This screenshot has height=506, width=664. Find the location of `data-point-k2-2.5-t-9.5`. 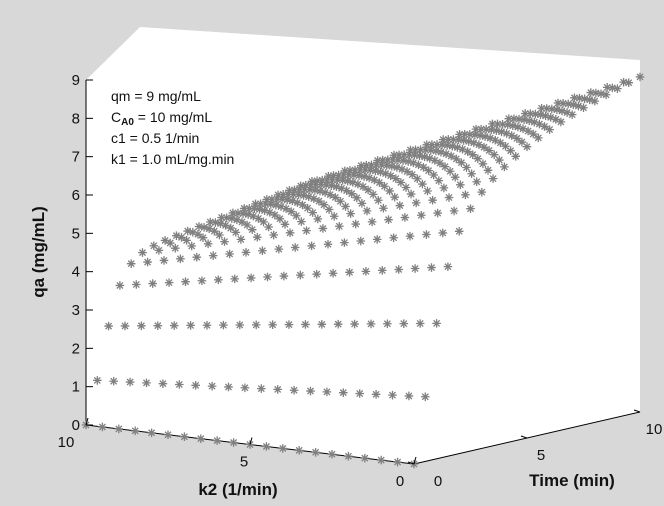

data-point-k2-2.5-t-9.5 is located at coordinates (546, 108).